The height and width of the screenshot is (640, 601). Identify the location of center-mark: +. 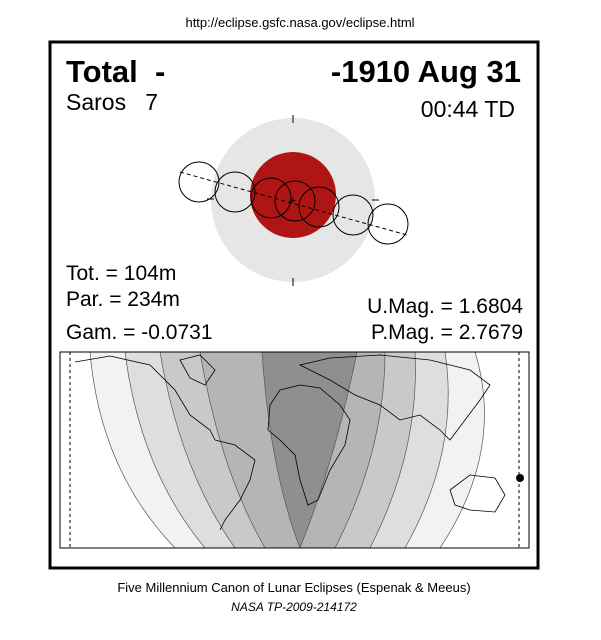
(293, 201).